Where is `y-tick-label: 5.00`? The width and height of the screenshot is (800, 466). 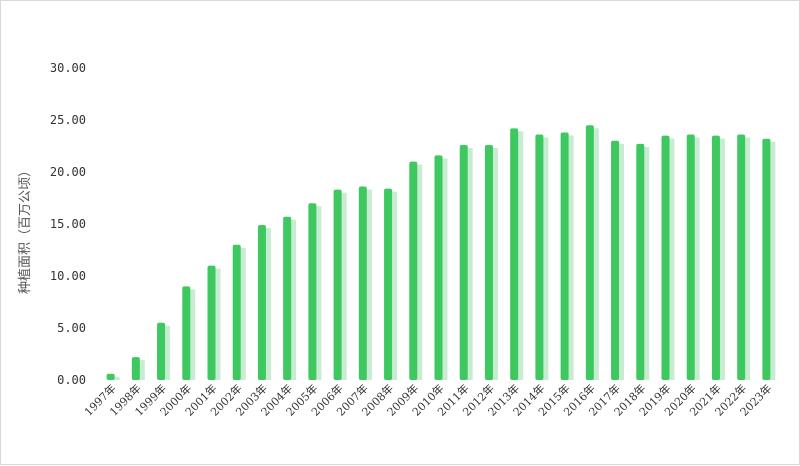
y-tick-label: 5.00 is located at coordinates (71, 328).